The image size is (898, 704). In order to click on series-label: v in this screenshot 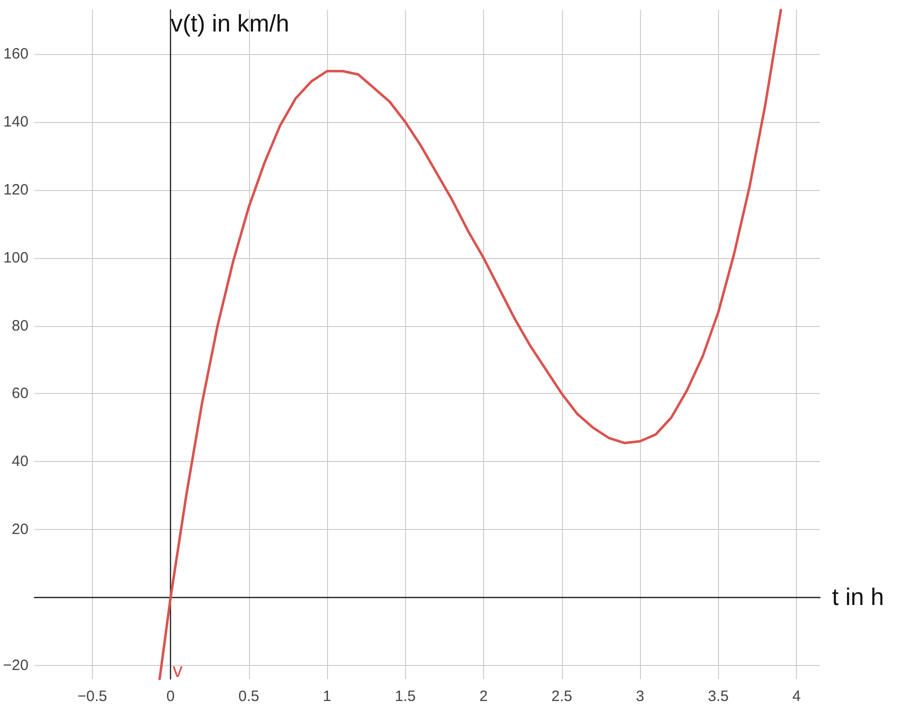, I will do `click(177, 671)`.